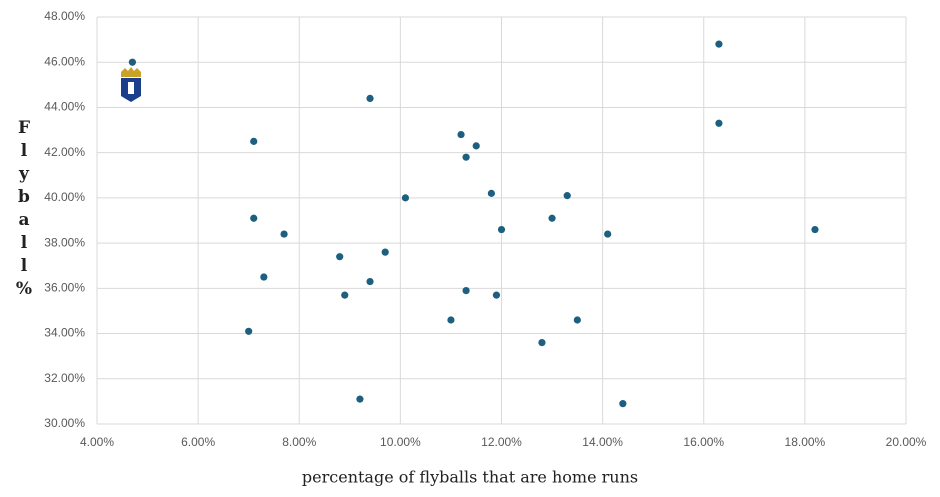 Image resolution: width=940 pixels, height=497 pixels. What do you see at coordinates (198, 442) in the screenshot?
I see `x-tick-label: 6.00%` at bounding box center [198, 442].